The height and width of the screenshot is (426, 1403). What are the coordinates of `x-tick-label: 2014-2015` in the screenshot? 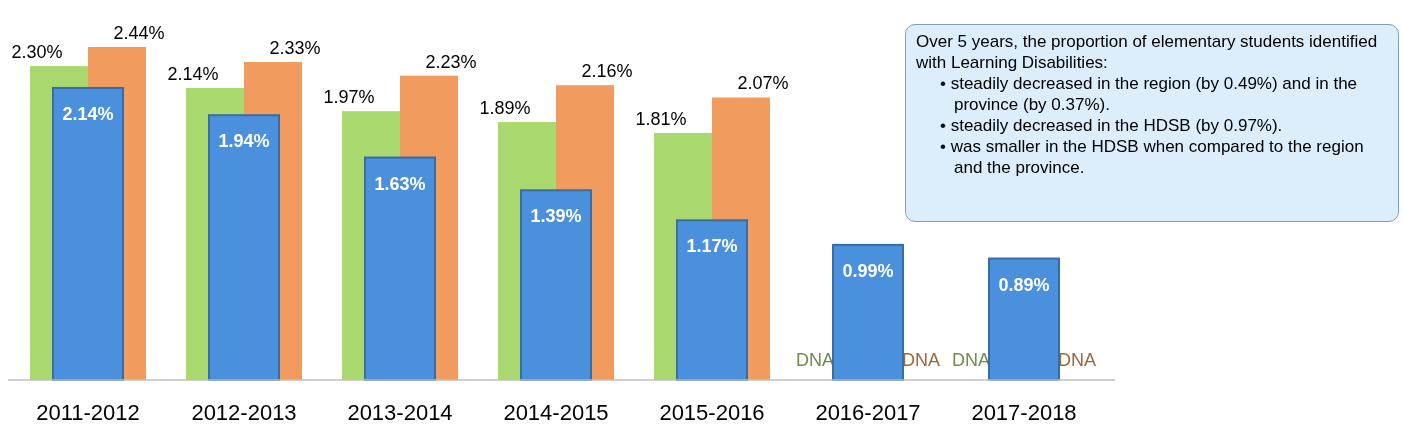 It's located at (556, 412).